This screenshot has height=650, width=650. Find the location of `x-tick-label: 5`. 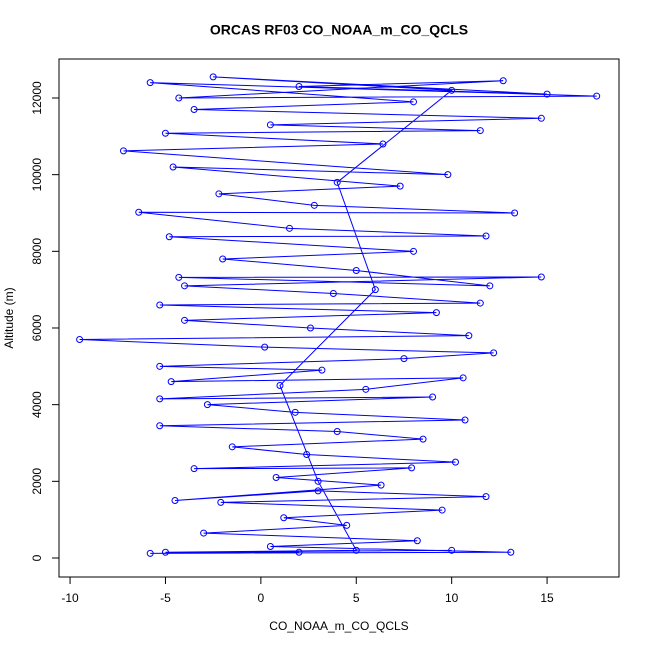

x-tick-label: 5 is located at coordinates (356, 598).